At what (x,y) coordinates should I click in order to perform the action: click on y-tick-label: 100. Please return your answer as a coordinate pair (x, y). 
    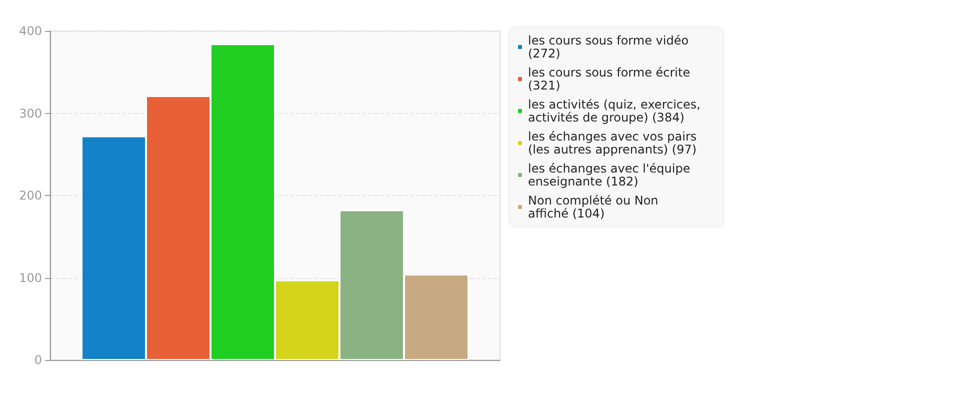
    Looking at the image, I should click on (30, 277).